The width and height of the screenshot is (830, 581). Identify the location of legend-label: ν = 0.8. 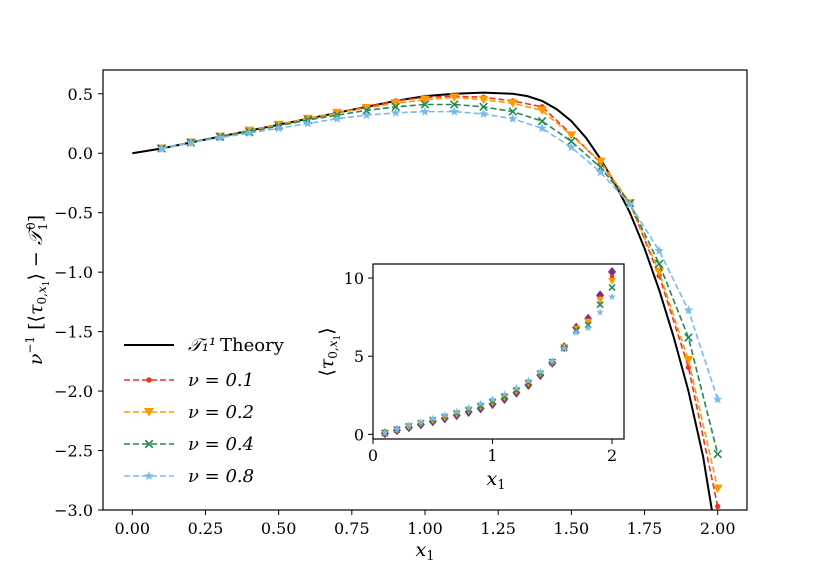
(221, 476).